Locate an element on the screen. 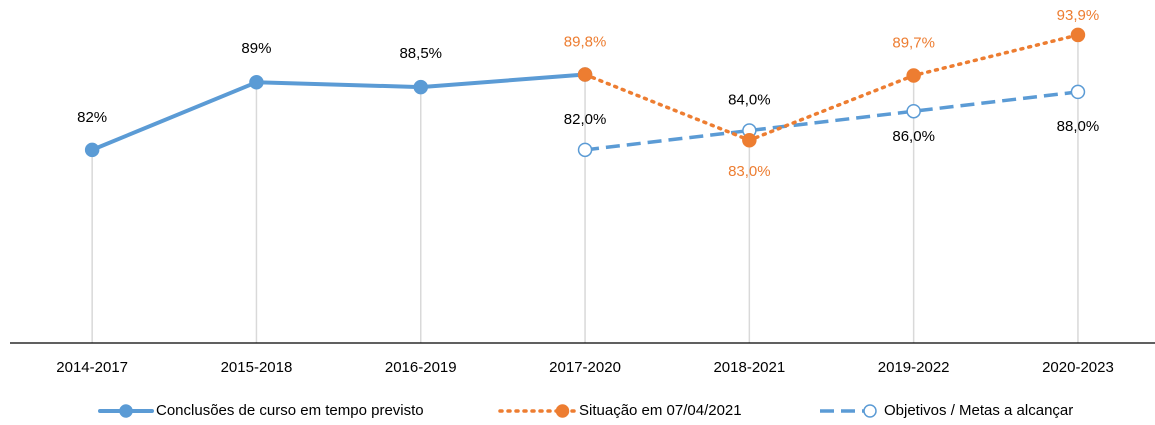 The height and width of the screenshot is (425, 1155). data-label: 88,0% is located at coordinates (1078, 126).